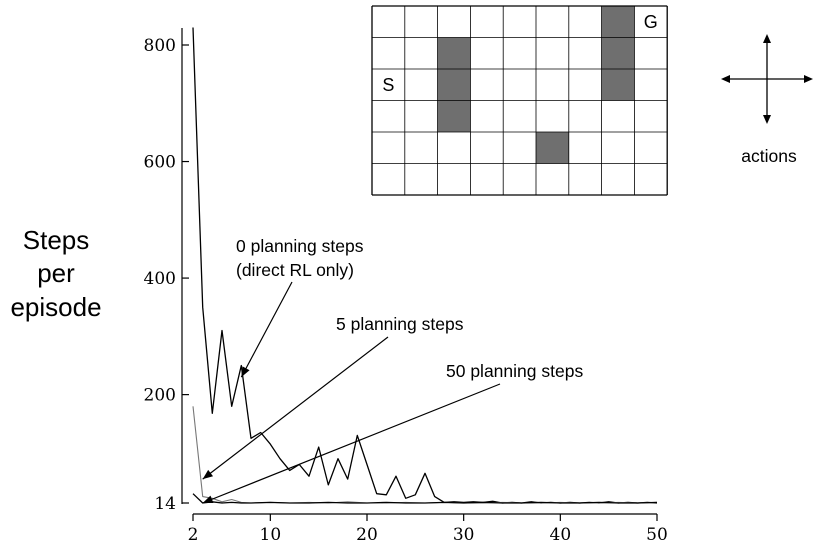  Describe the element at coordinates (193, 535) in the screenshot. I see `x-tick-label: 2` at that location.